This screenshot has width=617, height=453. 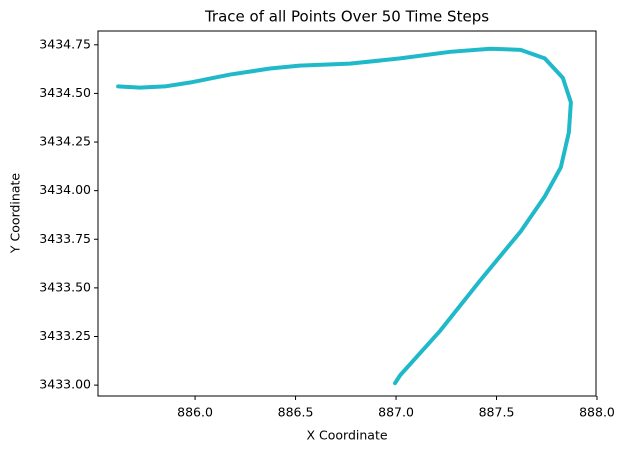 What do you see at coordinates (195, 412) in the screenshot?
I see `x-tick-label: 886.0` at bounding box center [195, 412].